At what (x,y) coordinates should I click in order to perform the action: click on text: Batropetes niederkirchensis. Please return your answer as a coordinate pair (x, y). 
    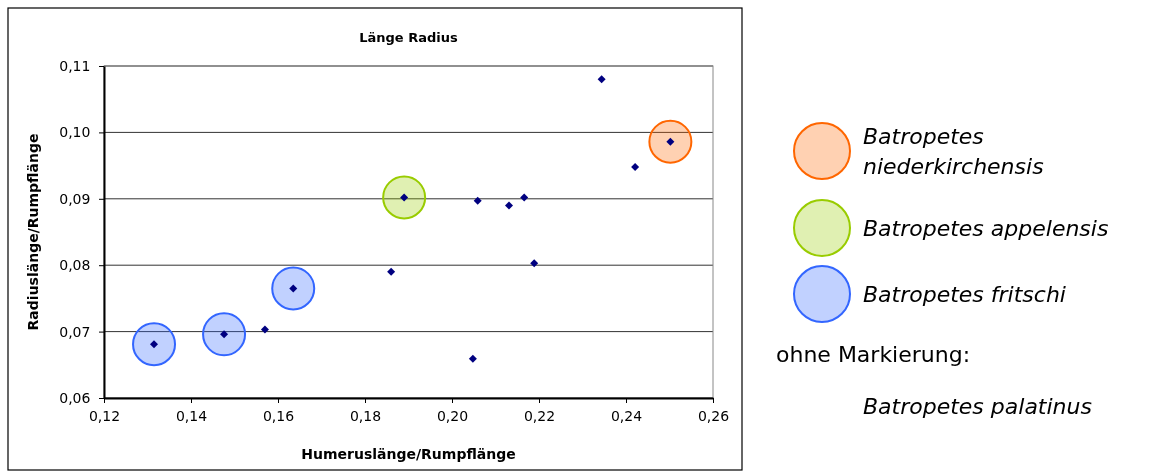
    Looking at the image, I should click on (953, 151).